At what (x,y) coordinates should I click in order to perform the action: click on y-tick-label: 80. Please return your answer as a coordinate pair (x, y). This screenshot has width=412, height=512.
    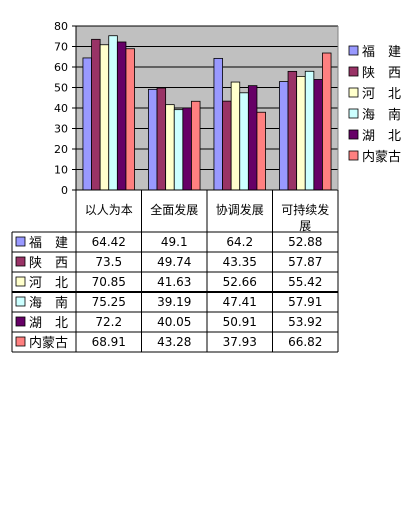
    Looking at the image, I should click on (61, 26).